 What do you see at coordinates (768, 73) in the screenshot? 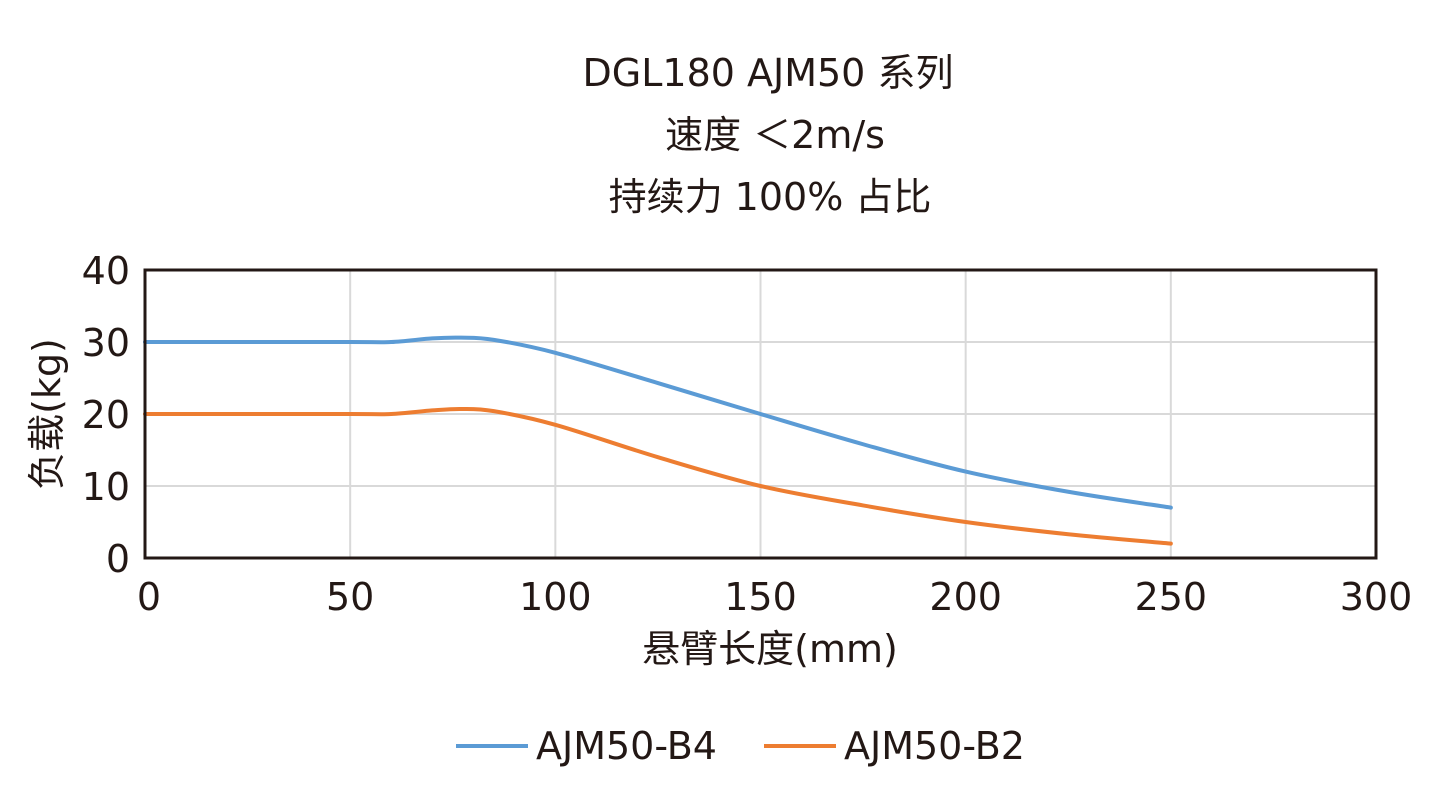
I see `chart-title-line-1: DGL180 AJM50 系列` at bounding box center [768, 73].